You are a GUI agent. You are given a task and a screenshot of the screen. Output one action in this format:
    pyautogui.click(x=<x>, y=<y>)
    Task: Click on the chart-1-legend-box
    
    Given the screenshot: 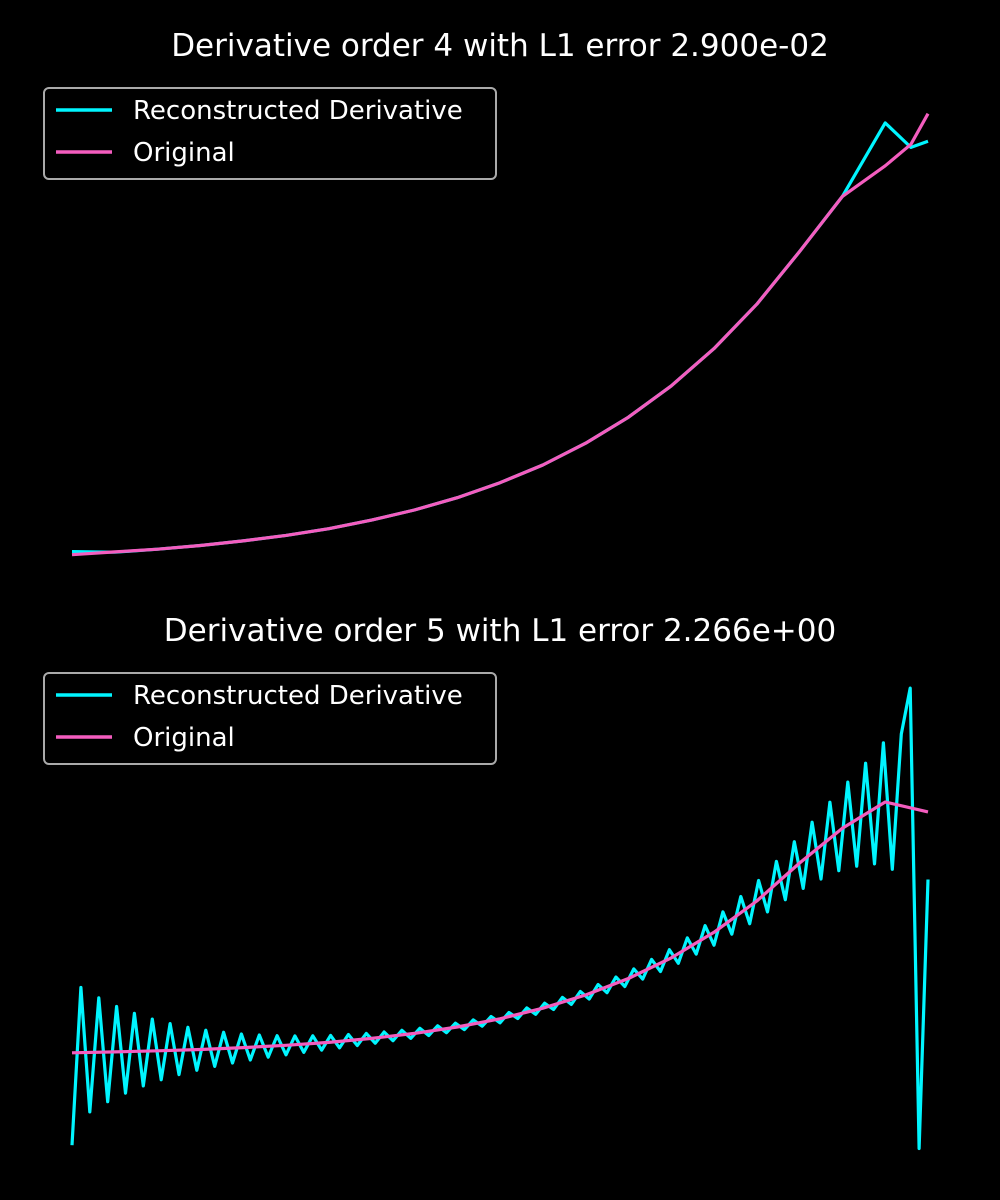 What is the action you would take?
    pyautogui.click(x=270, y=133)
    